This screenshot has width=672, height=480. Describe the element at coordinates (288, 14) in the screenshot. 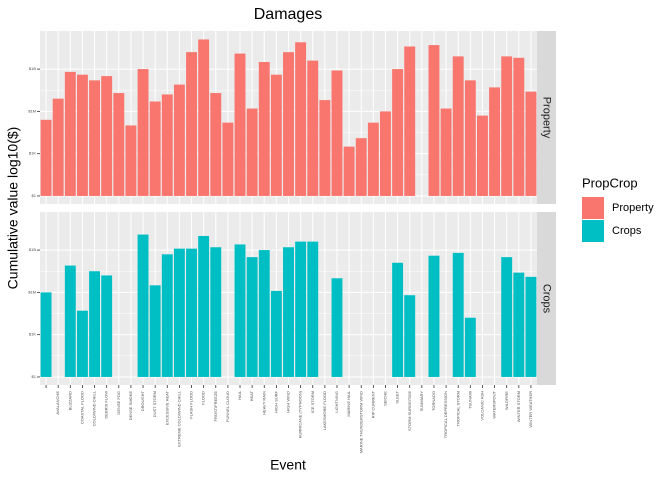

I see `chart-title: Damages` at that location.